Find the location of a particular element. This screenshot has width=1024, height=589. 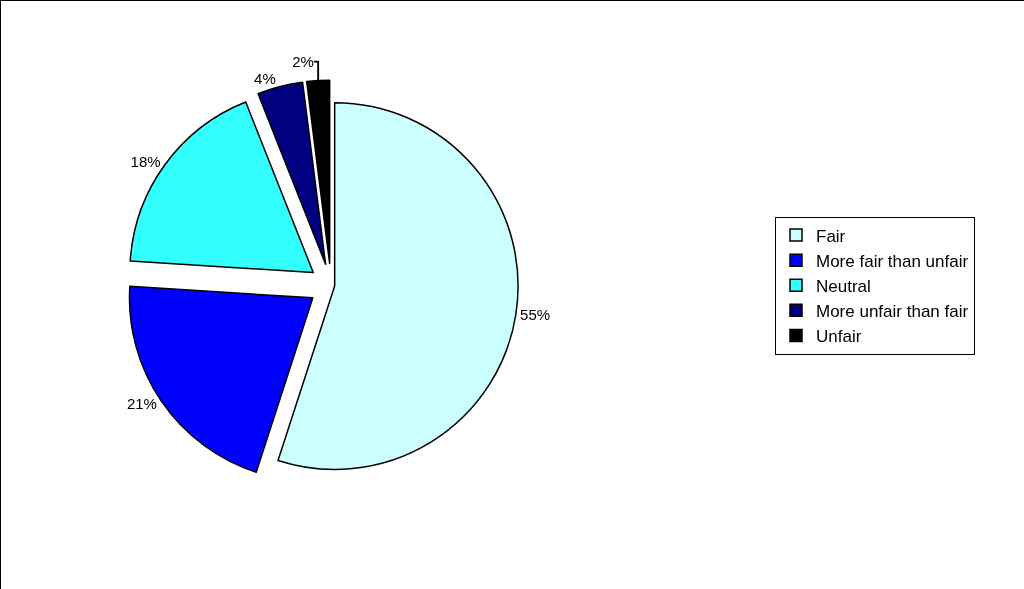

data-label: 21% is located at coordinates (141, 404).